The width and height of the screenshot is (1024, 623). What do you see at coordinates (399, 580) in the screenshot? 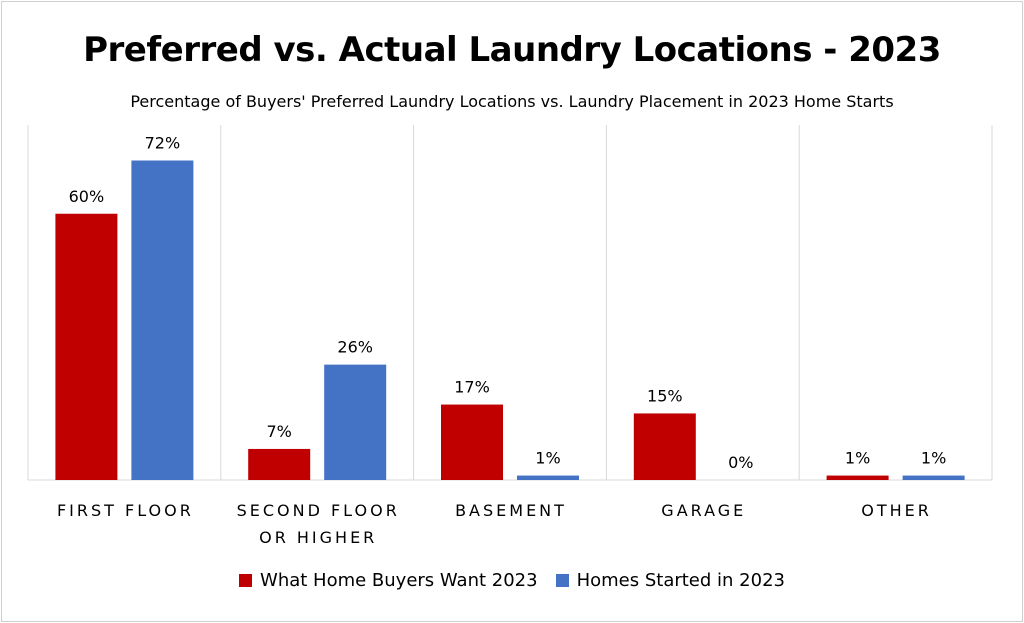
I see `legend-label-buyers-want: What Home Buyers Want 2023` at bounding box center [399, 580].